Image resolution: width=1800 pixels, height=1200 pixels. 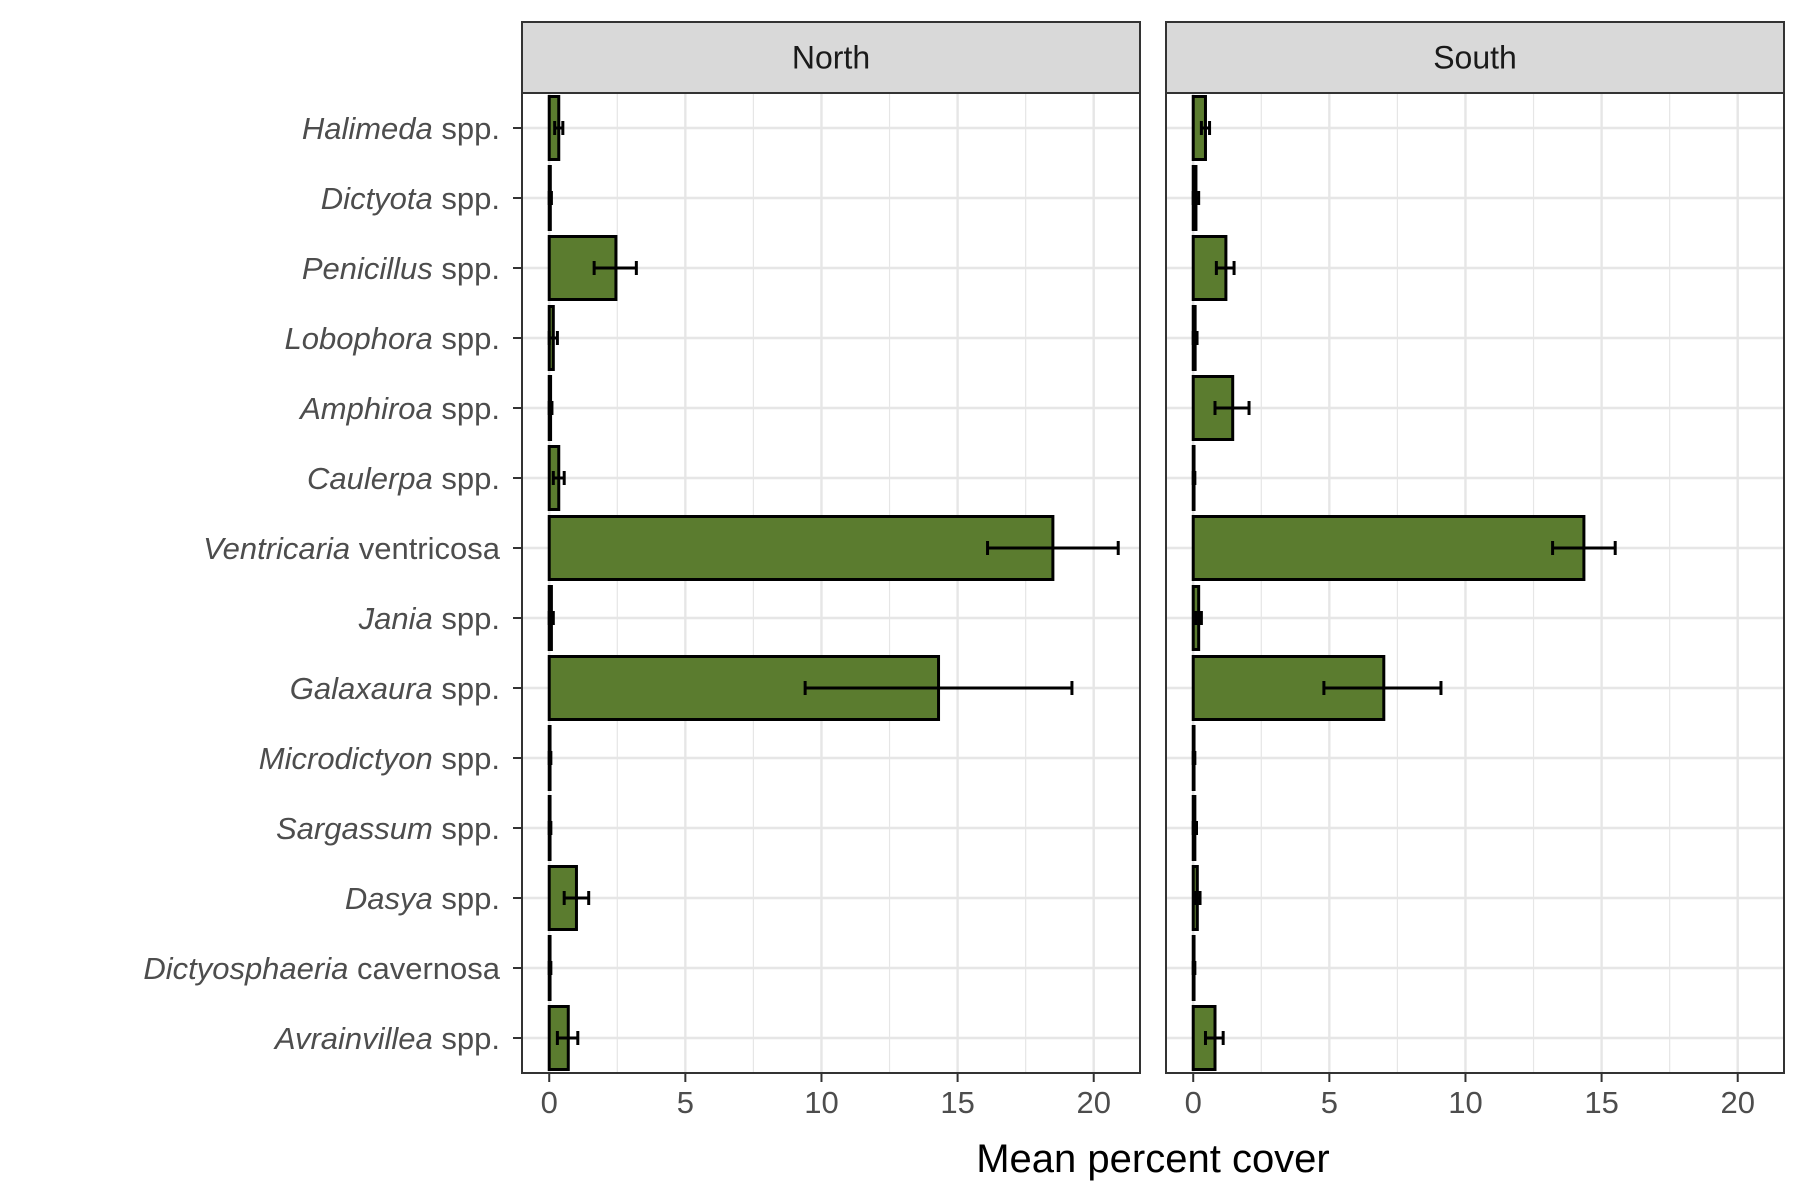 What do you see at coordinates (386, 1038) in the screenshot?
I see `category-label: Avrainvillea spp.` at bounding box center [386, 1038].